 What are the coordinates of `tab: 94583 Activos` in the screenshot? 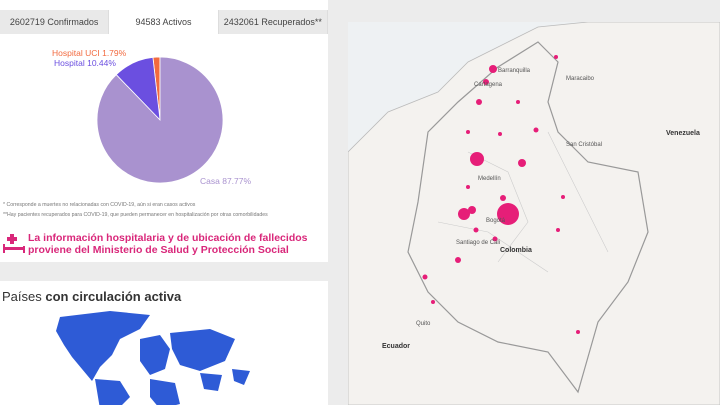 It's located at (164, 22).